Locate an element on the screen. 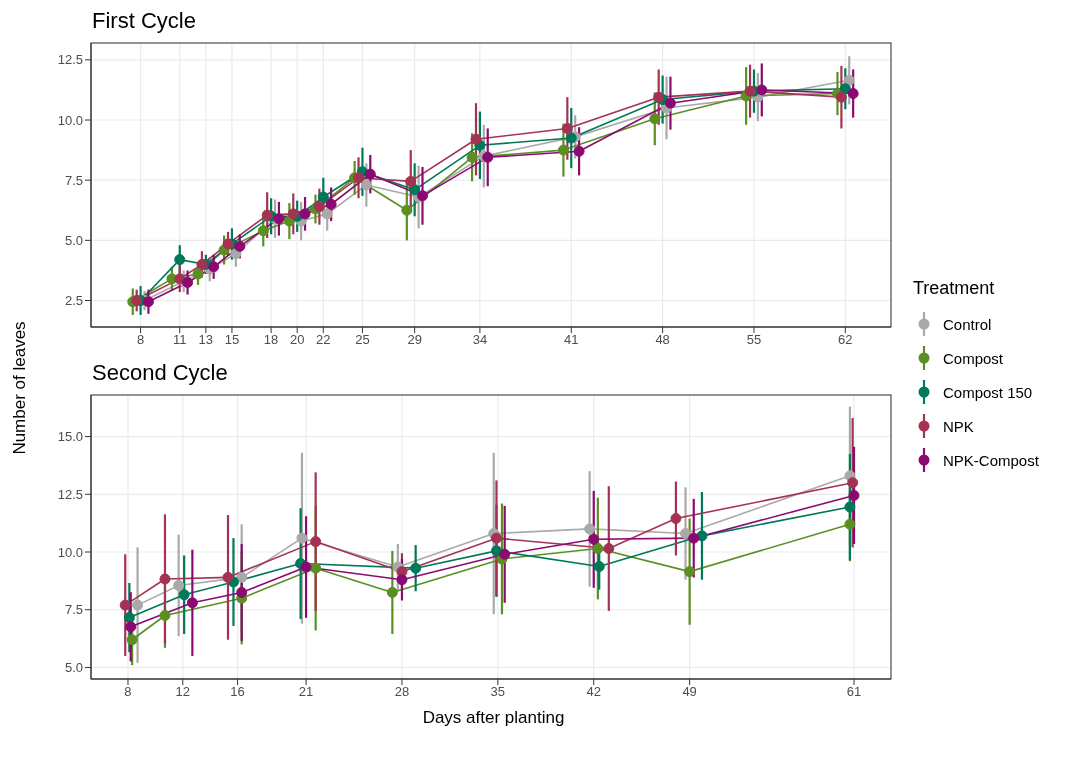 This screenshot has height=759, width=1082. legend-title: Treatment is located at coordinates (954, 288).